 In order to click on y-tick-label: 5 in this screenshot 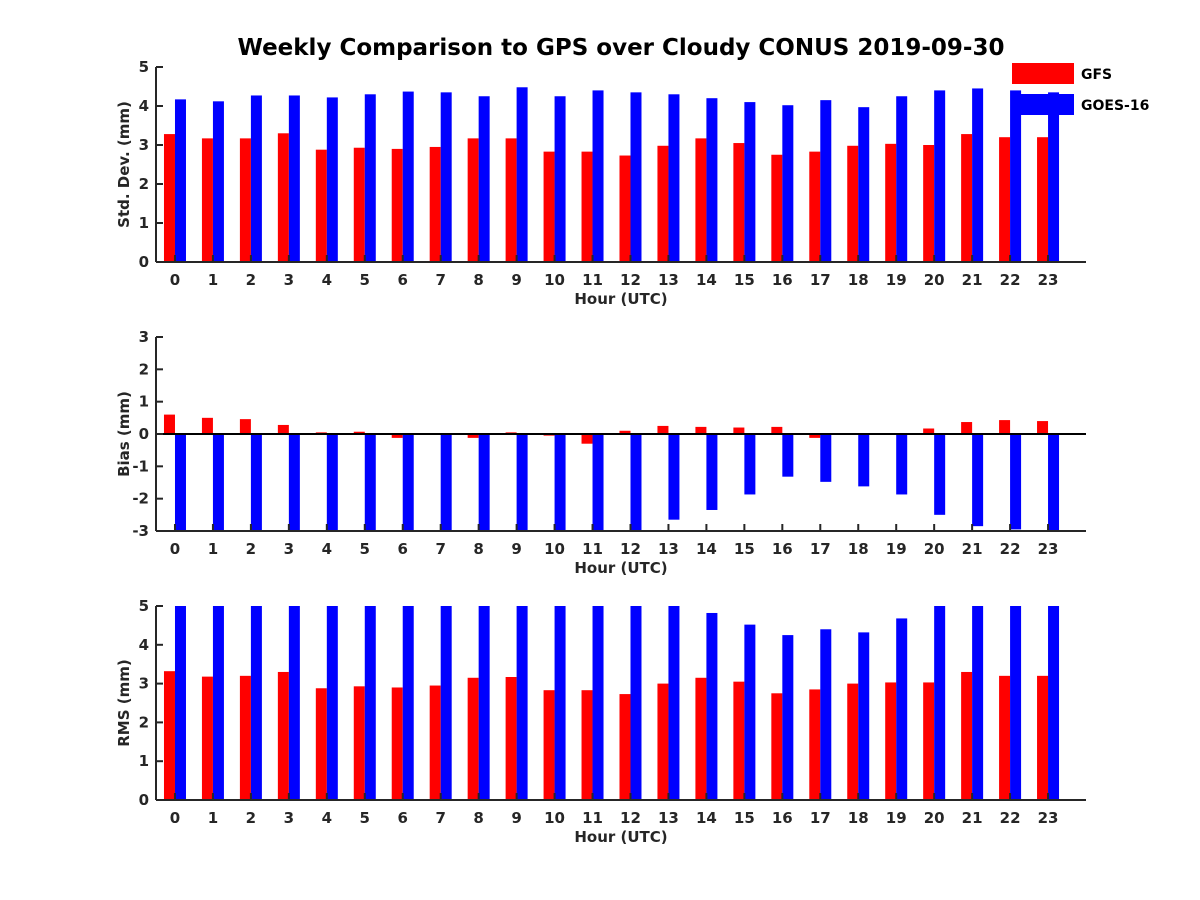, I will do `click(144, 67)`.